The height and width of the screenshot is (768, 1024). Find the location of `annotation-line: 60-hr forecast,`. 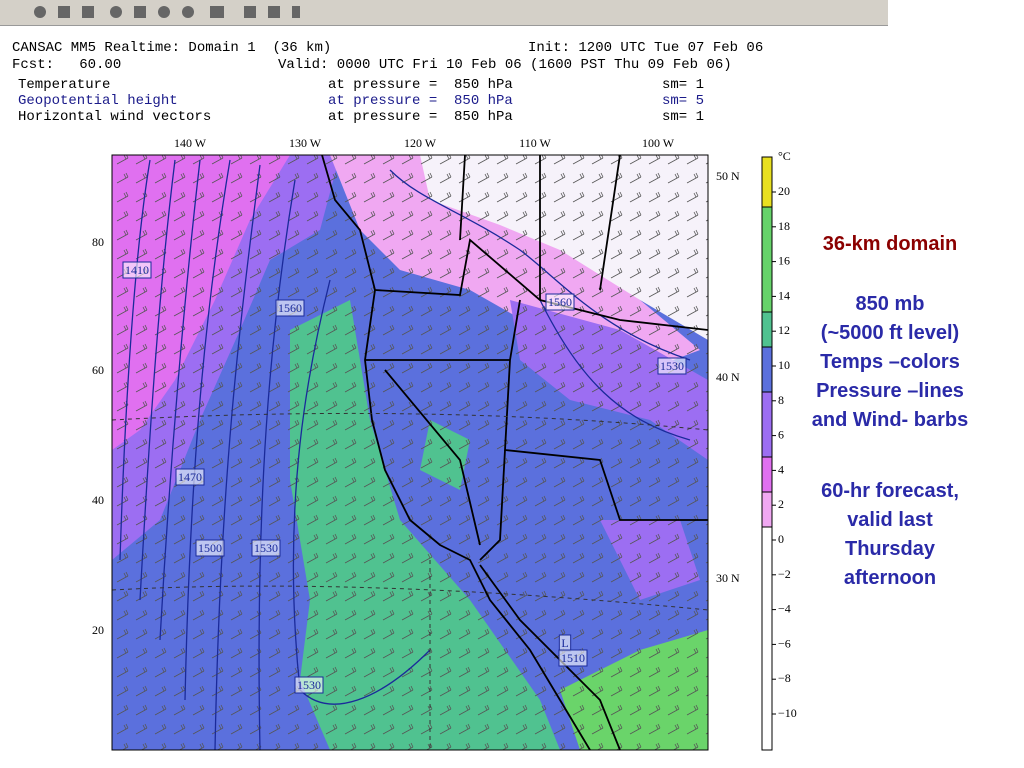

annotation-line: 60-hr forecast, is located at coordinates (890, 491).